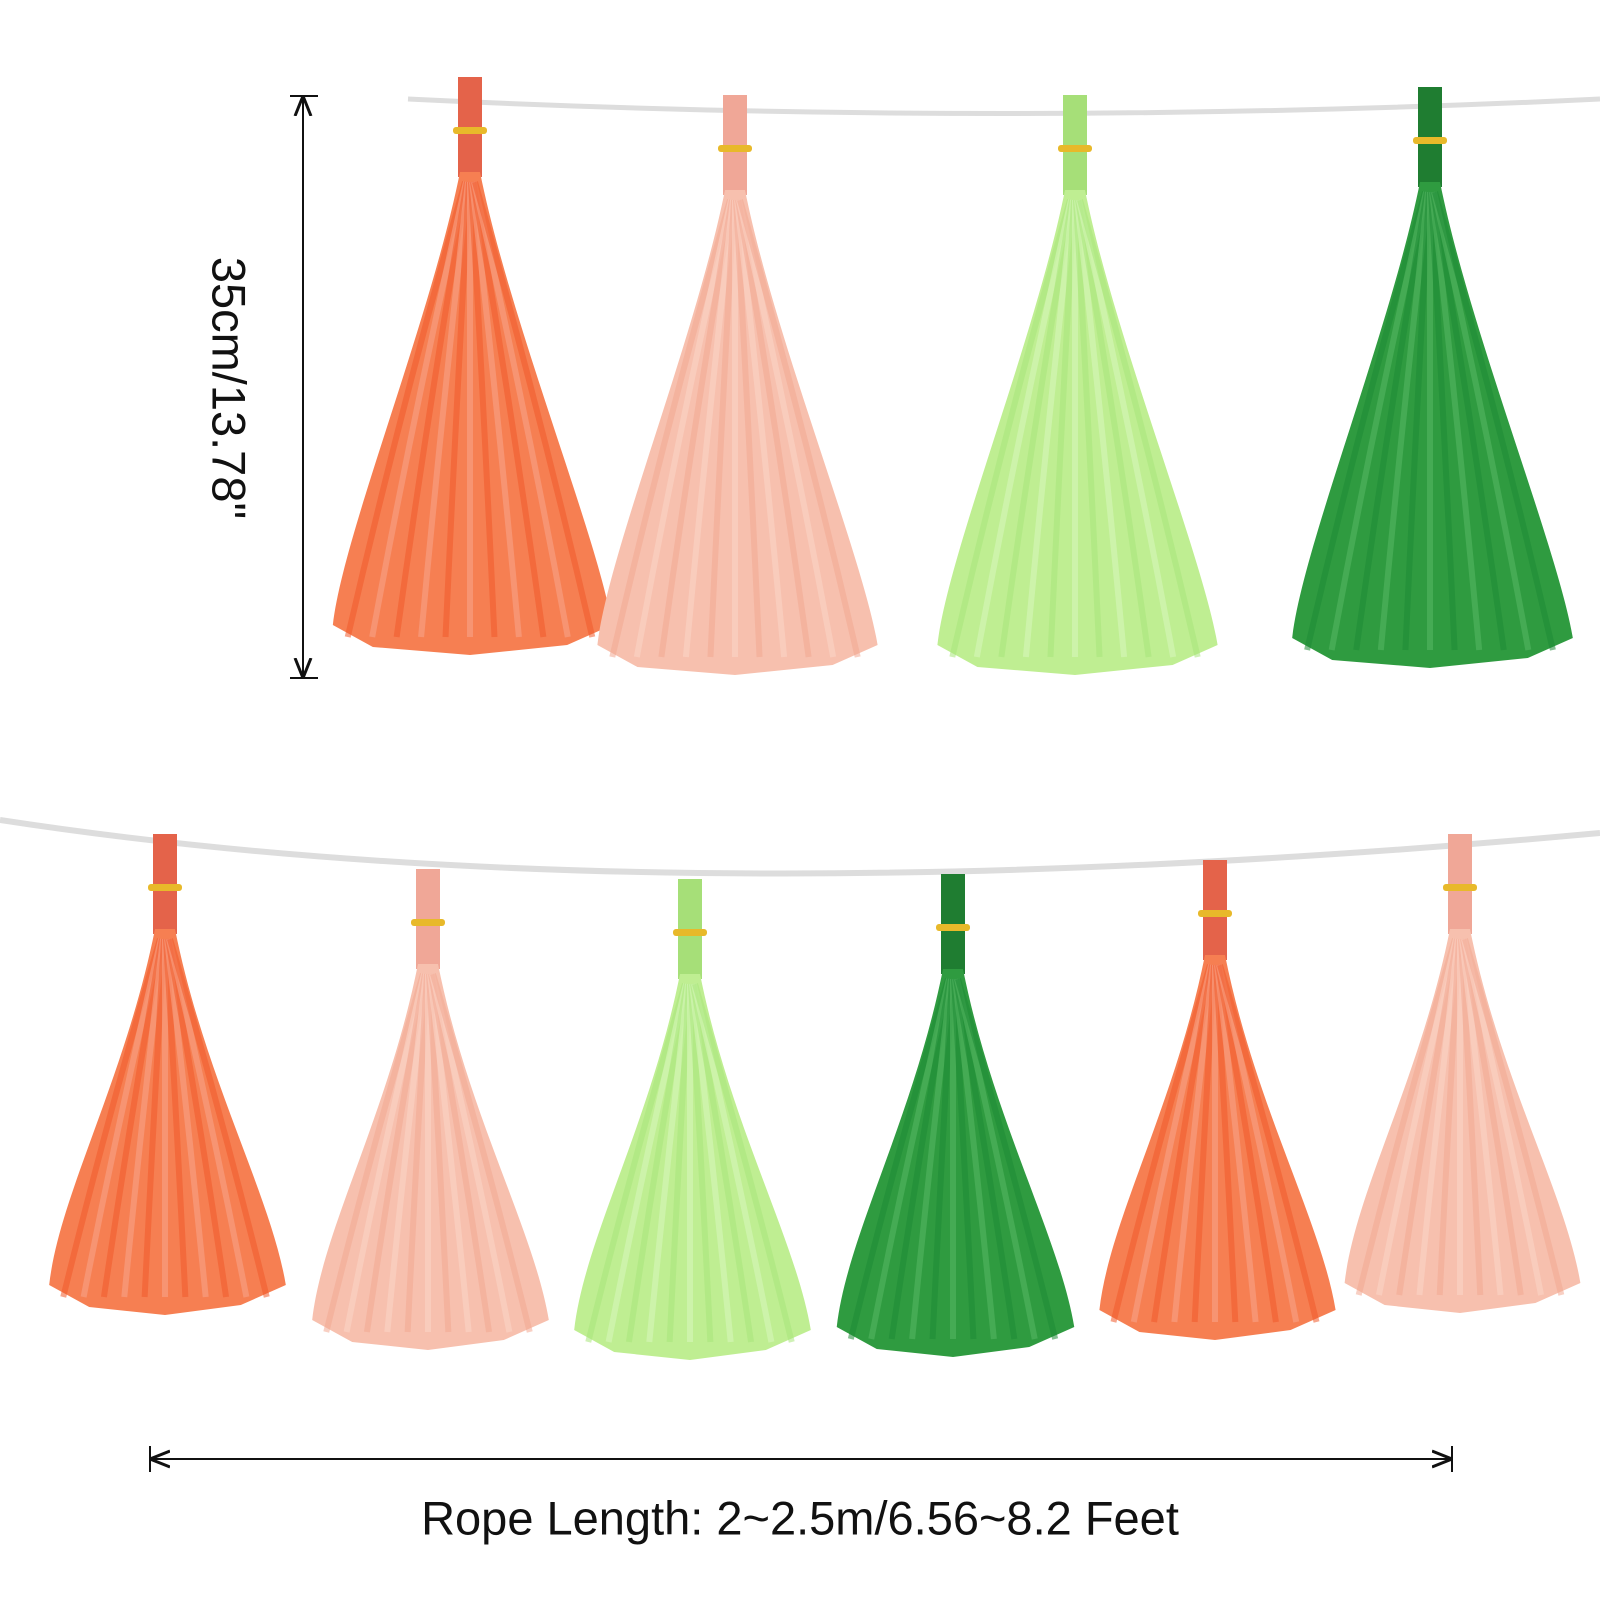 This screenshot has height=1600, width=1600. What do you see at coordinates (800, 1517) in the screenshot?
I see `length-label: Rope Length: 2~2.5m/6.56~8.2 Feet` at bounding box center [800, 1517].